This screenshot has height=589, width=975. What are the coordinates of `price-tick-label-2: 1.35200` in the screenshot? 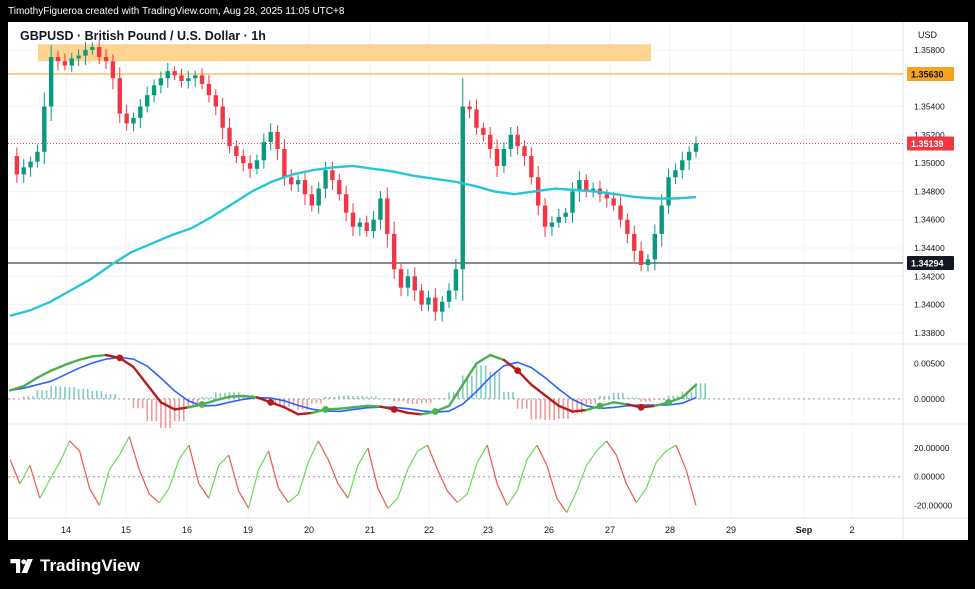 It's located at (929, 135).